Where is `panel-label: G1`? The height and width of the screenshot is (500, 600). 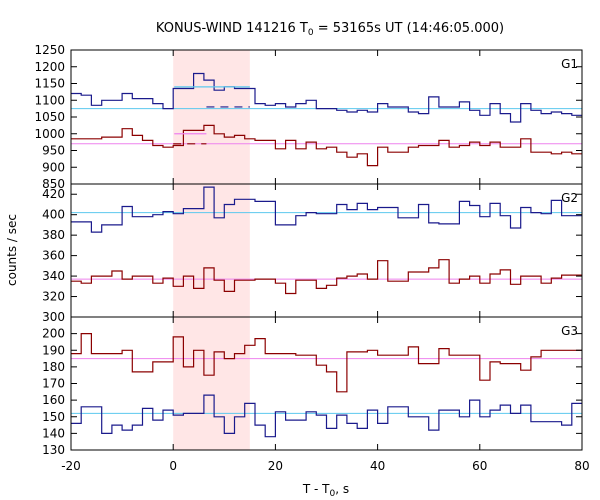 panel-label: G1 is located at coordinates (569, 64).